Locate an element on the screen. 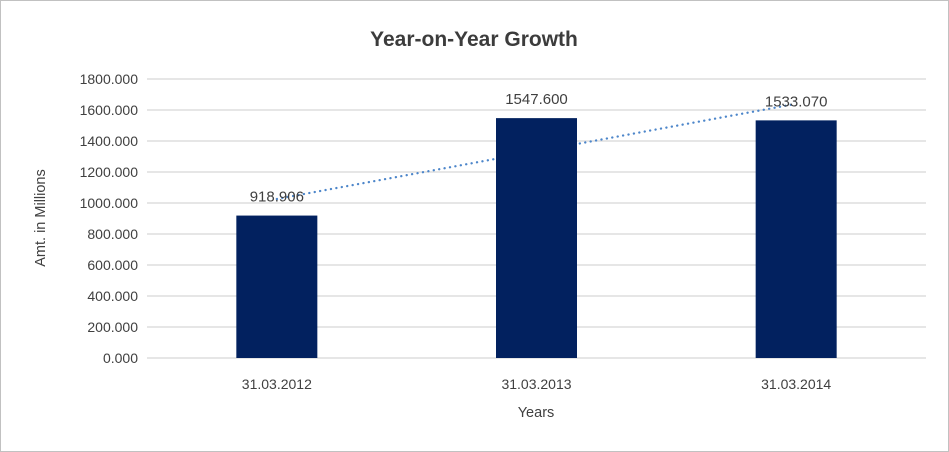 This screenshot has height=452, width=949. y-tick-label: 1400.000 is located at coordinates (109, 141).